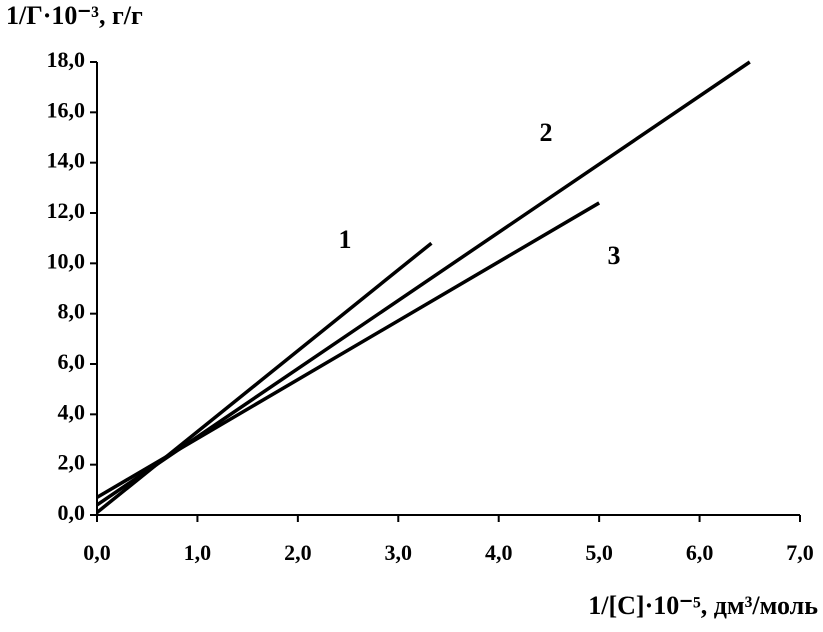 The width and height of the screenshot is (823, 632). What do you see at coordinates (298, 552) in the screenshot?
I see `x-tick-label: 2,0` at bounding box center [298, 552].